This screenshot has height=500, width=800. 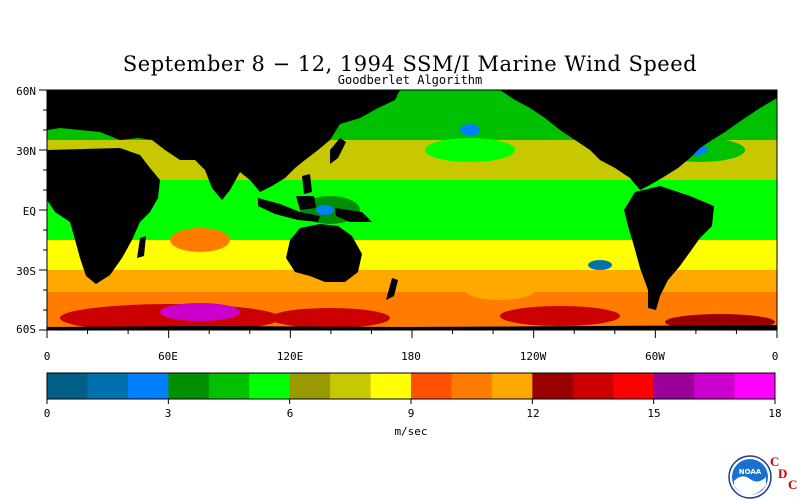 What do you see at coordinates (793, 484) in the screenshot?
I see `cdc-letter-c2: C` at bounding box center [793, 484].